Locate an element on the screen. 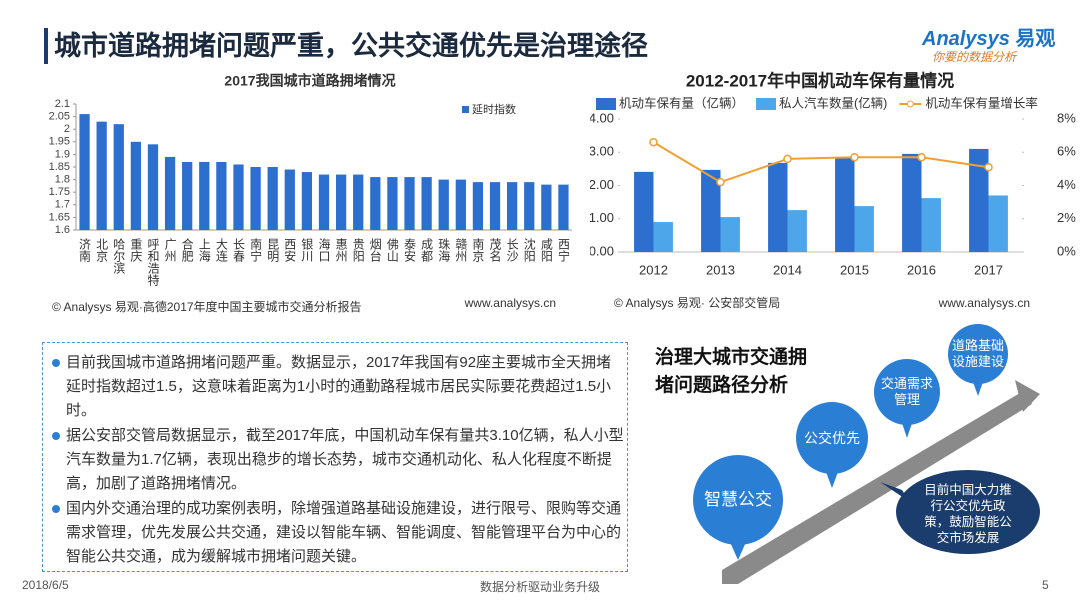 The image size is (1080, 608). x-tick-label: 珠海 is located at coordinates (444, 250).